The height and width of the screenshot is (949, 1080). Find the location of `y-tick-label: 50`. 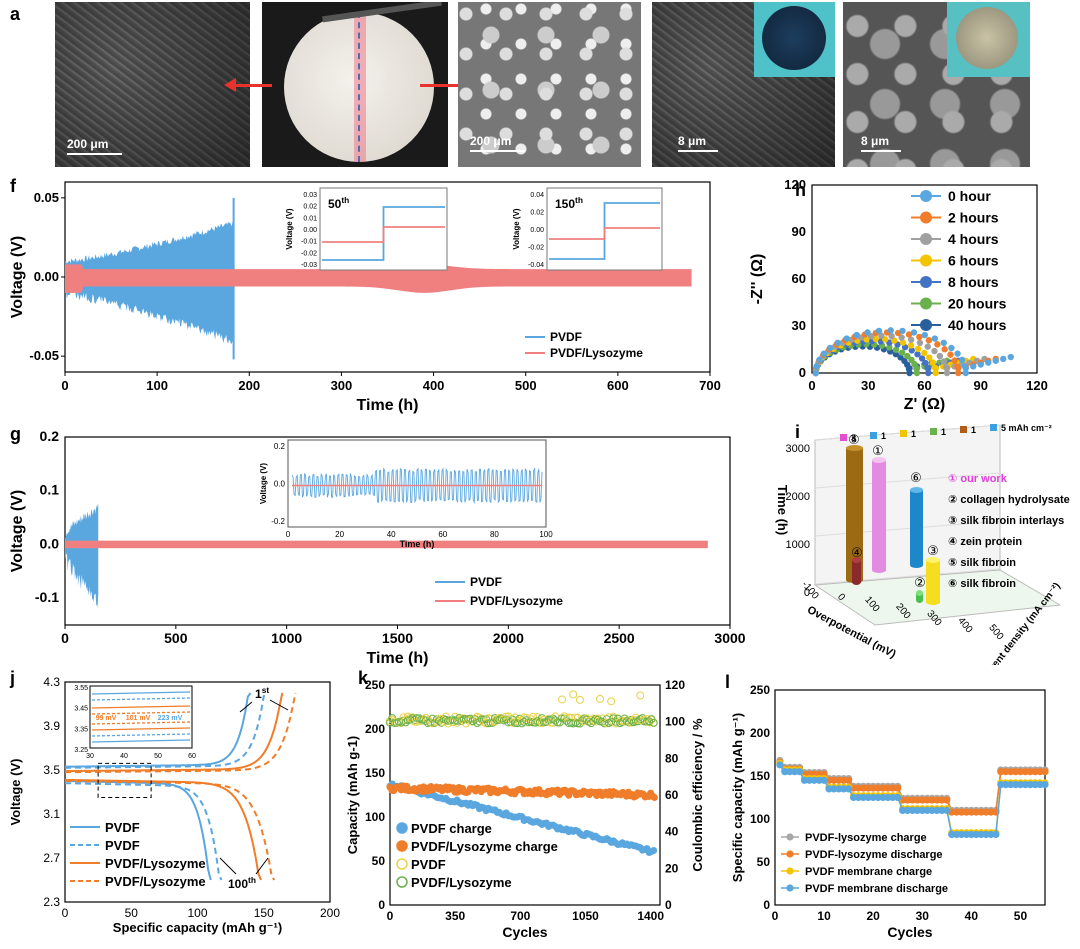

y-tick-label: 50 is located at coordinates (379, 861).